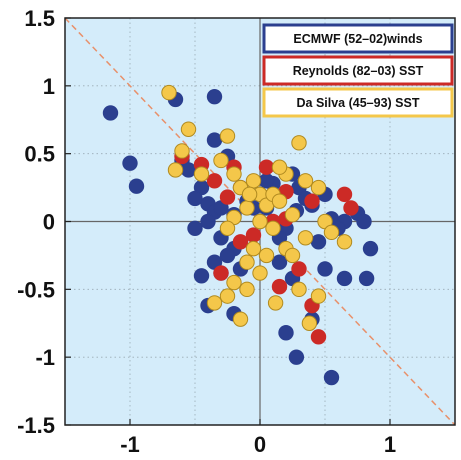 The height and width of the screenshot is (460, 461). What do you see at coordinates (36, 425) in the screenshot?
I see `y-tick-label: -1.5` at bounding box center [36, 425].